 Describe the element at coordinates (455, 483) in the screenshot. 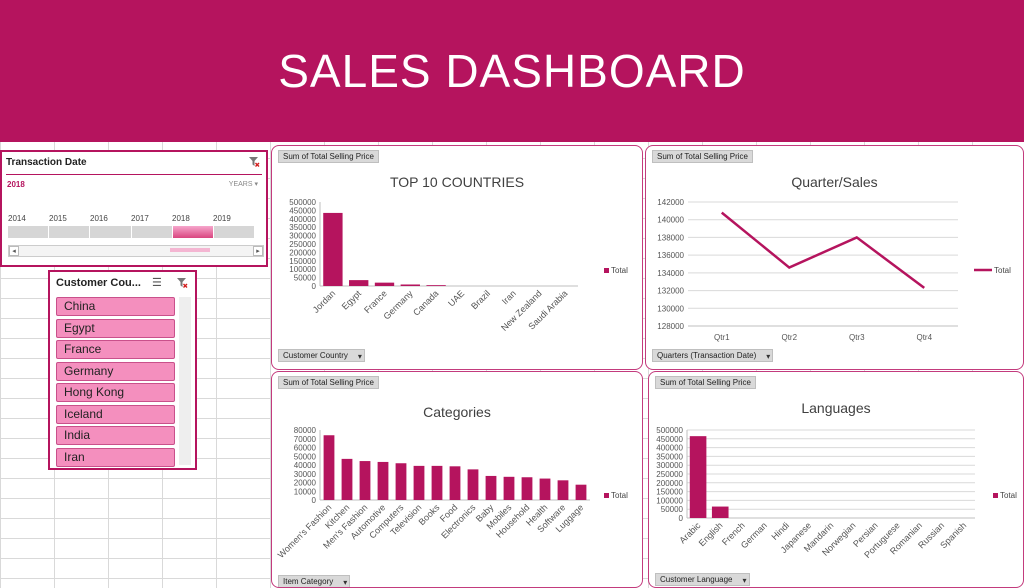

I see `bar-food` at that location.